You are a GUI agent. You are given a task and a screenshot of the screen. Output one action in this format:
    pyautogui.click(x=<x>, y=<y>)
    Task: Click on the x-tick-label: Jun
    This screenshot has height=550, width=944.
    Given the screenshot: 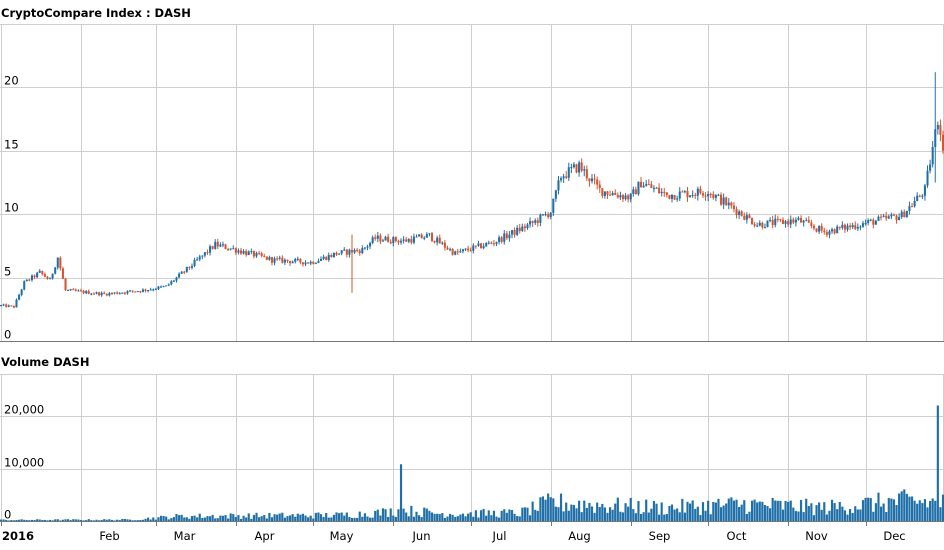 What is the action you would take?
    pyautogui.click(x=421, y=536)
    